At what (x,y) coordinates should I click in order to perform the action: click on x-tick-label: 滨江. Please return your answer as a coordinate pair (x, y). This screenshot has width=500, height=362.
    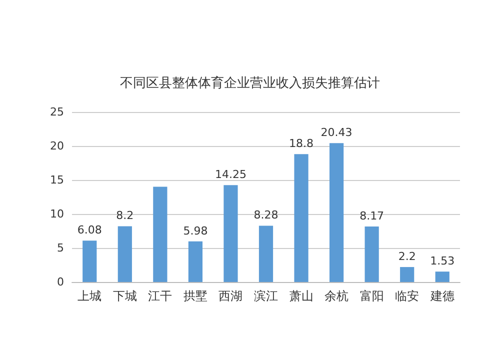
    Looking at the image, I should click on (266, 296).